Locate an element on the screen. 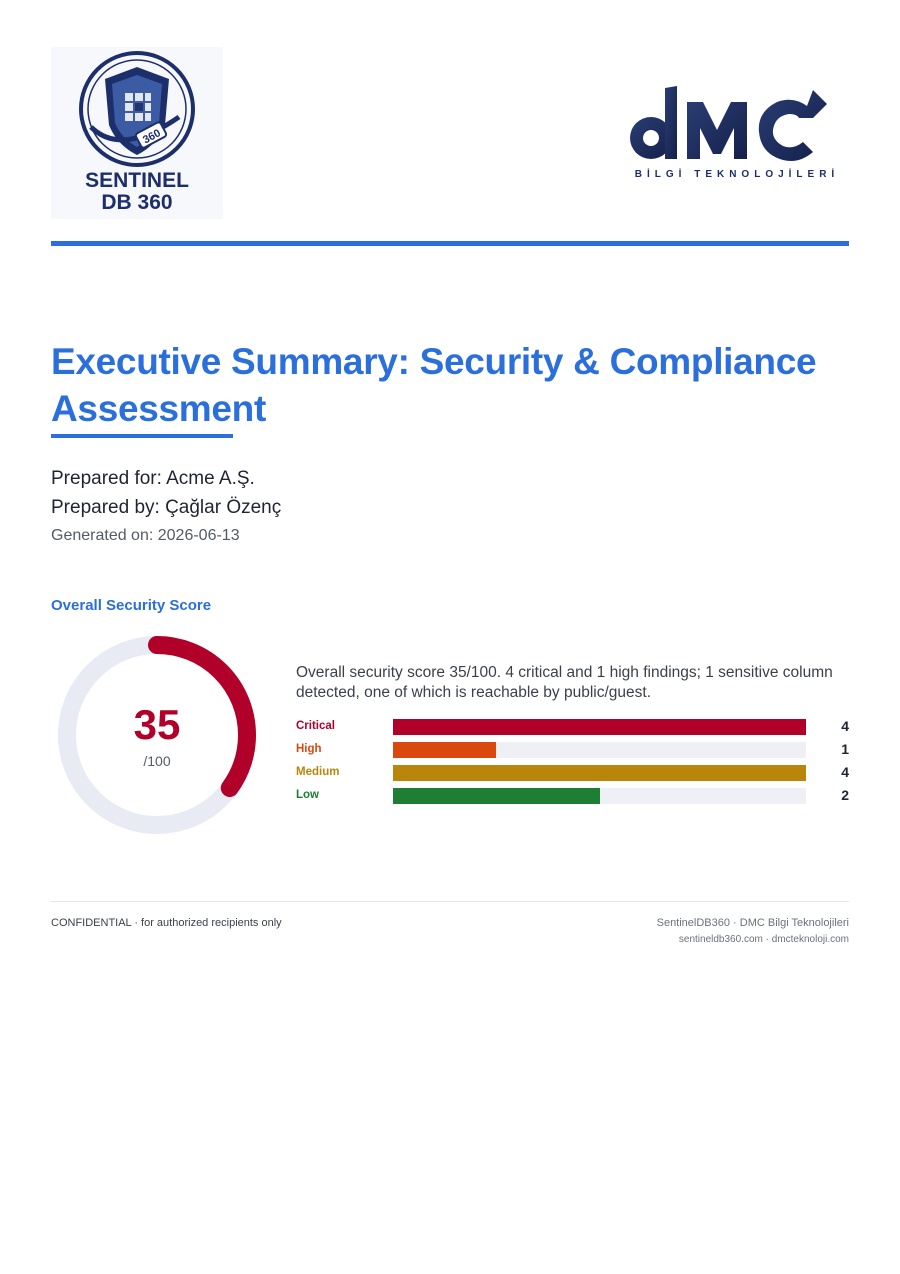  bar-row-critical: Critical 4 is located at coordinates (572, 729).